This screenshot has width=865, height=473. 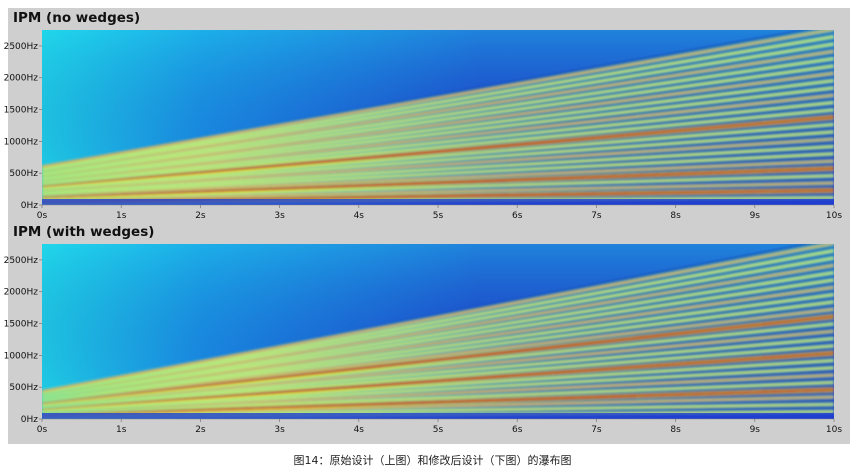 I want to click on panel-title: IPM (no wedges), so click(x=77, y=18).